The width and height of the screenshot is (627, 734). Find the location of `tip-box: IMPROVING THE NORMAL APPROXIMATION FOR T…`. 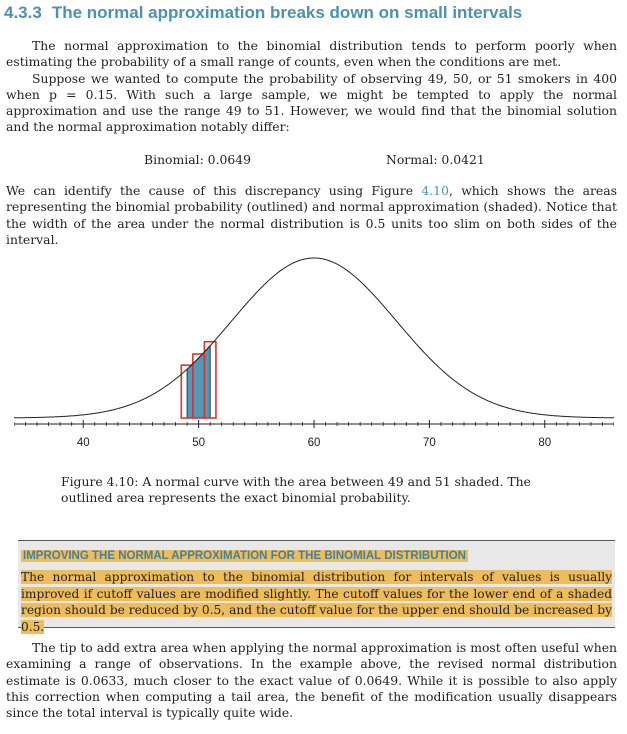

tip-box: IMPROVING THE NORMAL APPROXIMATION FOR T… is located at coordinates (316, 587).